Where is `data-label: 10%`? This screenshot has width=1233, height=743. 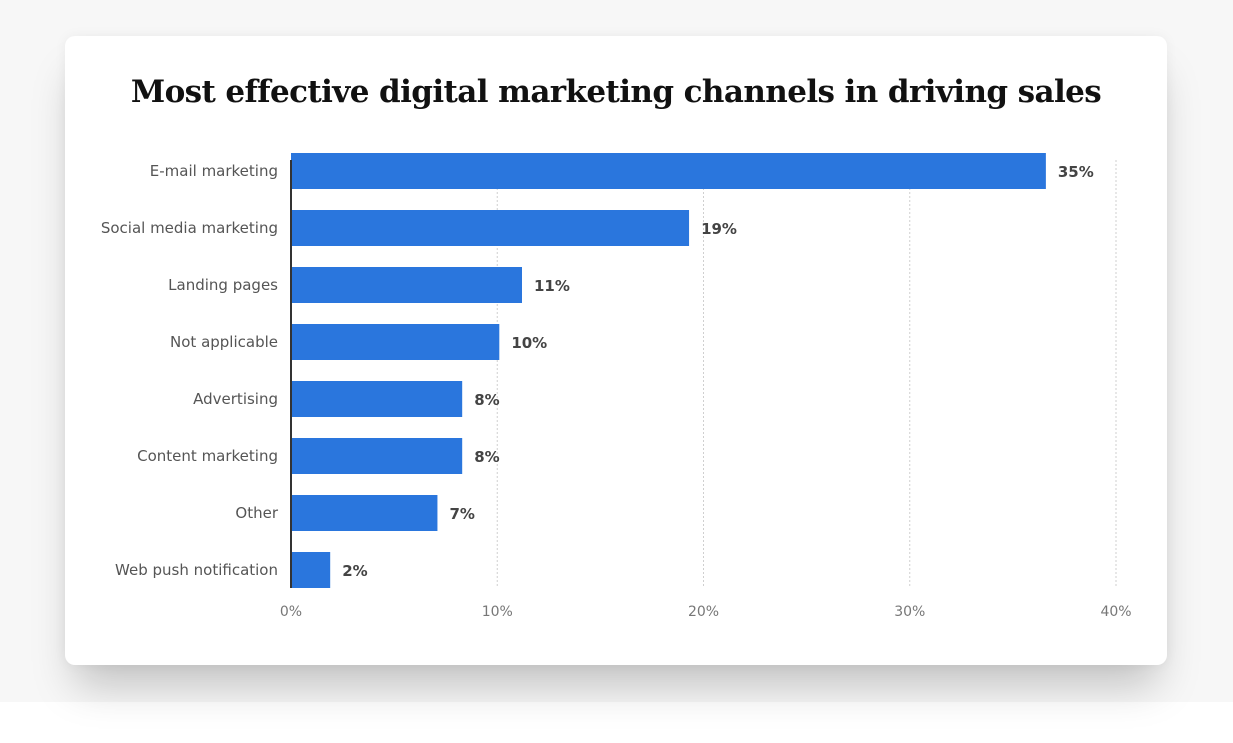
data-label: 10% is located at coordinates (529, 343).